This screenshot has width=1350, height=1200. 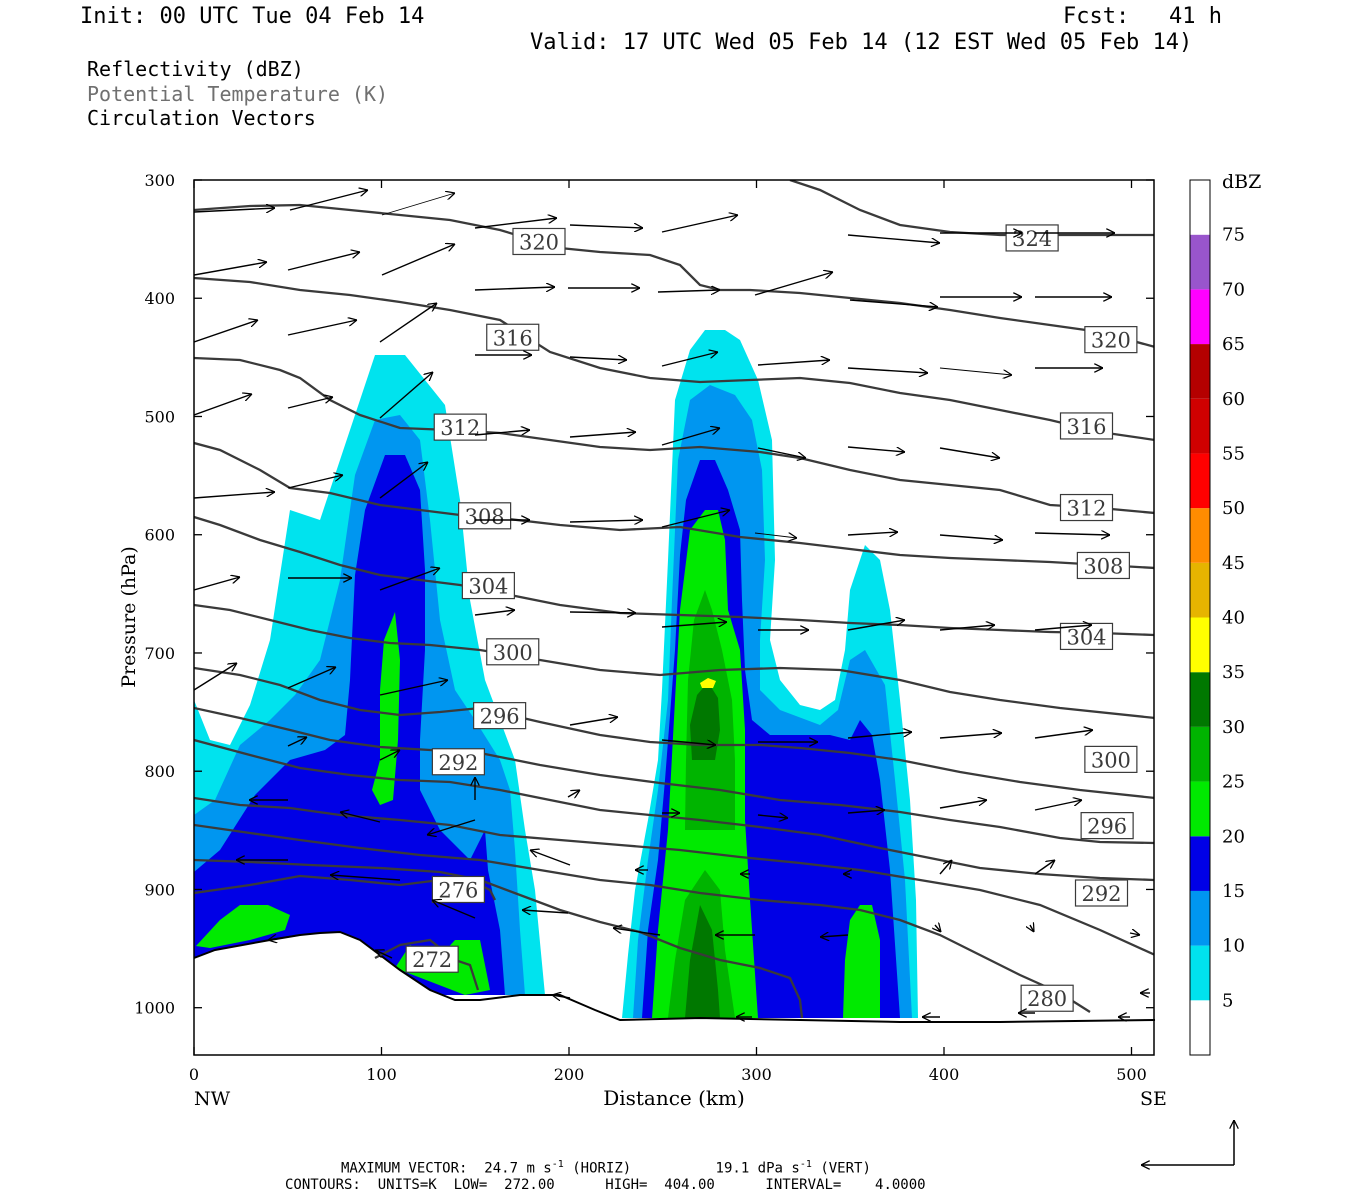 What do you see at coordinates (1233, 289) in the screenshot?
I see `colorbar-level-label: 70` at bounding box center [1233, 289].